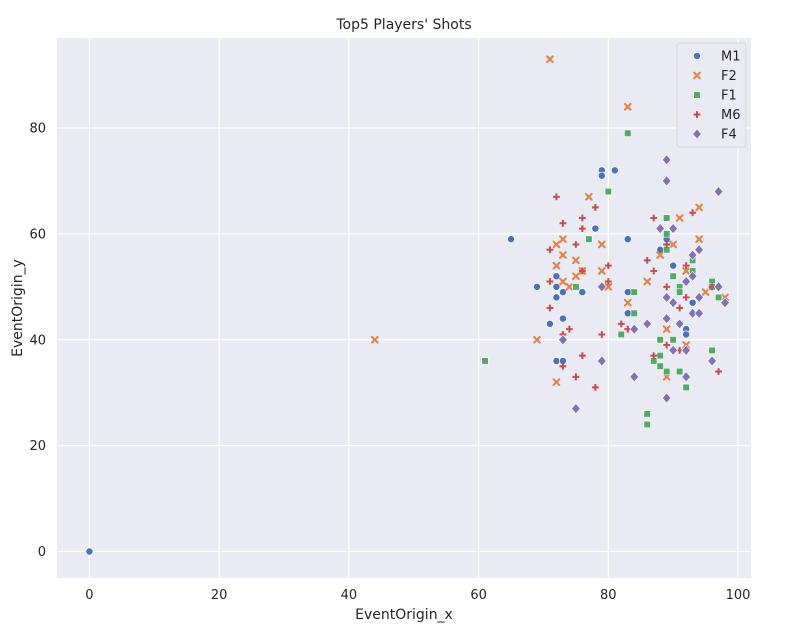 This screenshot has height=635, width=785. I want to click on x-tick-label: 100, so click(738, 595).